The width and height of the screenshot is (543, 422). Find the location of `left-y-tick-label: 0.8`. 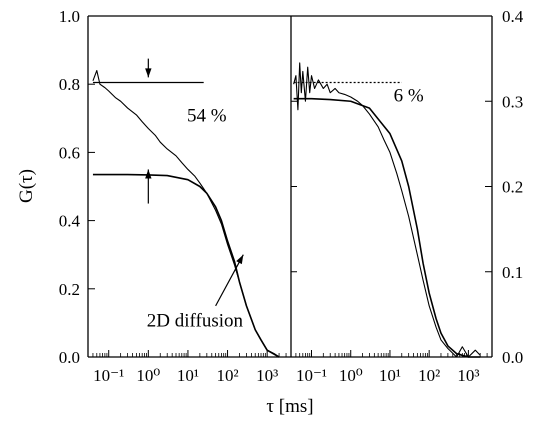

left-y-tick-label: 0.8 is located at coordinates (69, 84).